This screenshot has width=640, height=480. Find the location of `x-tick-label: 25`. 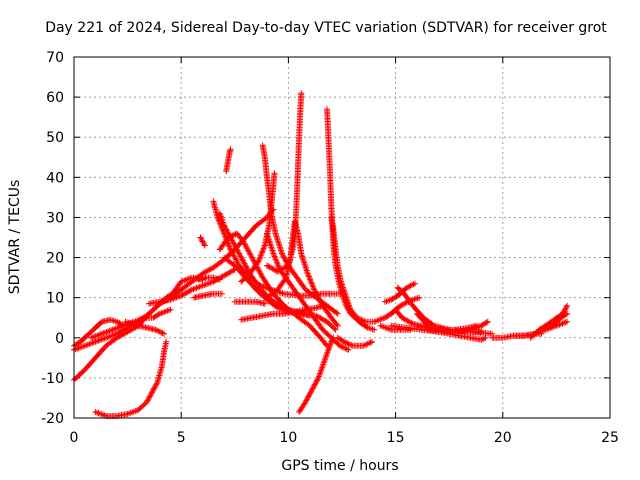

x-tick-label: 25 is located at coordinates (610, 438).